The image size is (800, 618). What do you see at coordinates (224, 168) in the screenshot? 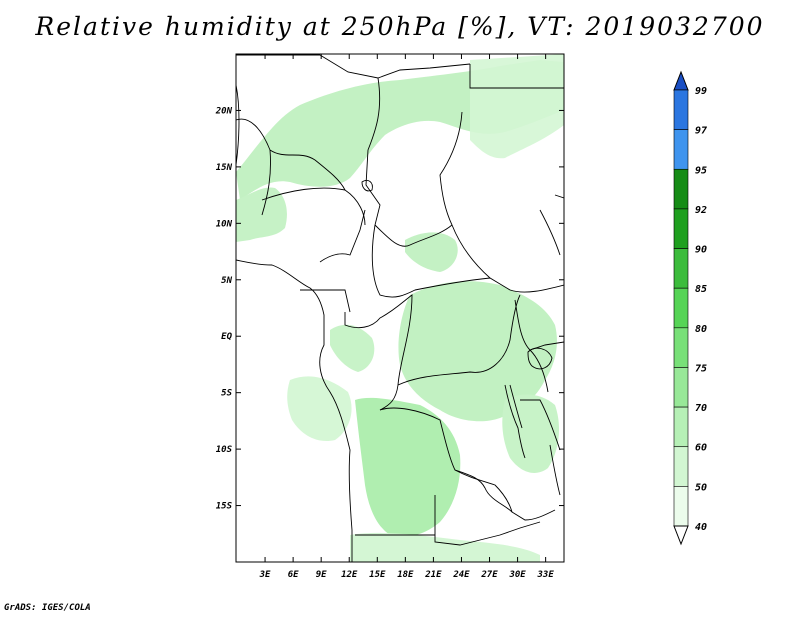
I see `lat-tick-label: 15N` at bounding box center [224, 168].